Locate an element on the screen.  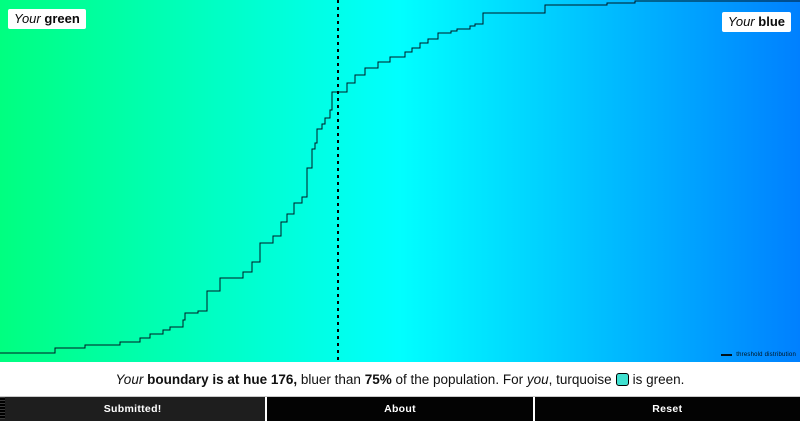
caption-population: of the population. For is located at coordinates (459, 379).